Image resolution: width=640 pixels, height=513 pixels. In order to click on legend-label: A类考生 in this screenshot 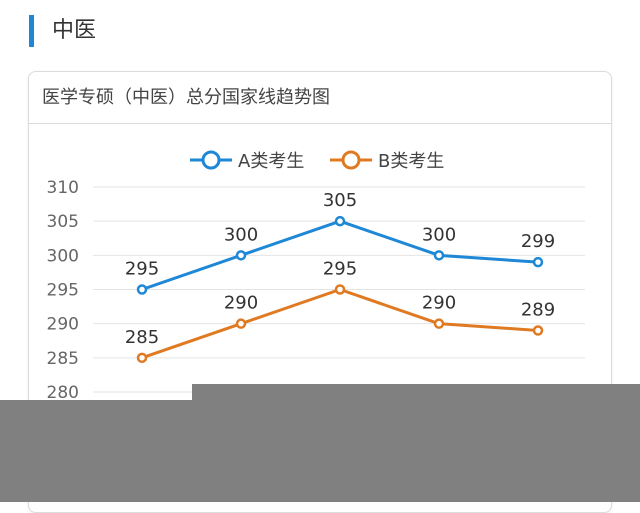, I will do `click(271, 161)`.